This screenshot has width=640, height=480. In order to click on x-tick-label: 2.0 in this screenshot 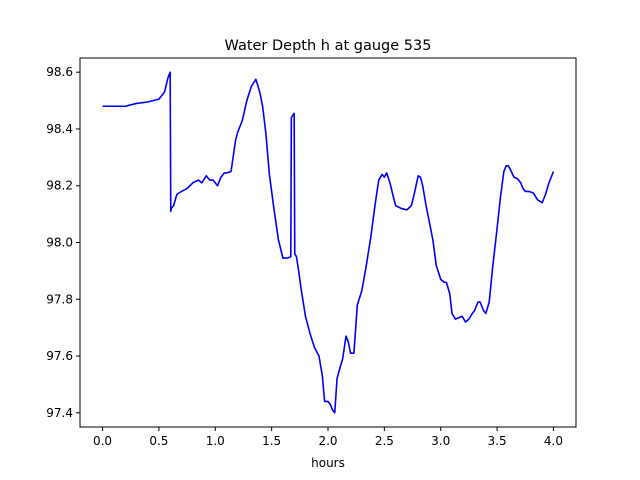, I will do `click(327, 441)`.